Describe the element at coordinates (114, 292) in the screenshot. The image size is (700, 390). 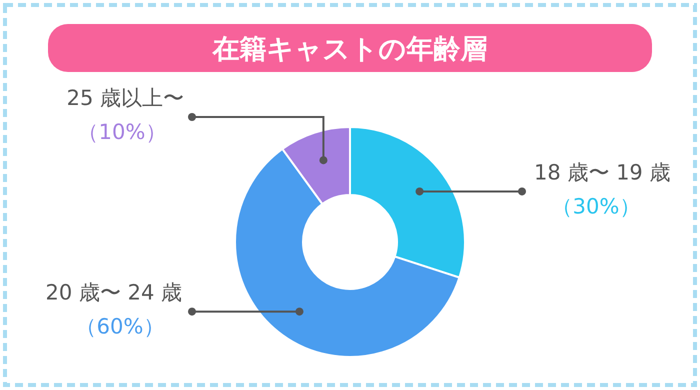
I see `slice-label: 20 歳〜 24 歳` at that location.